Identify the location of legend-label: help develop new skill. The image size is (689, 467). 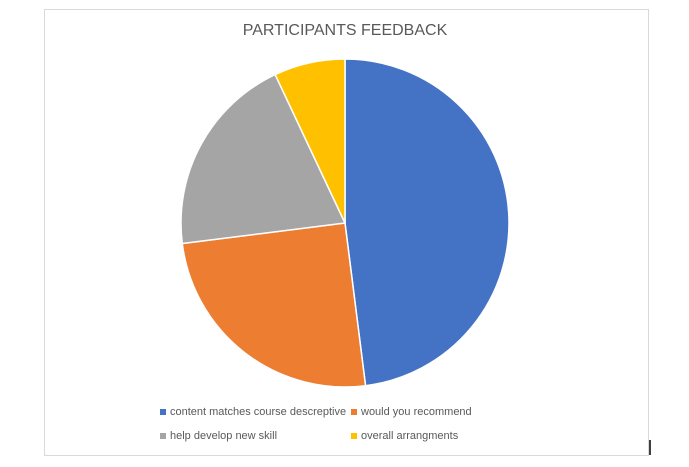
(223, 436).